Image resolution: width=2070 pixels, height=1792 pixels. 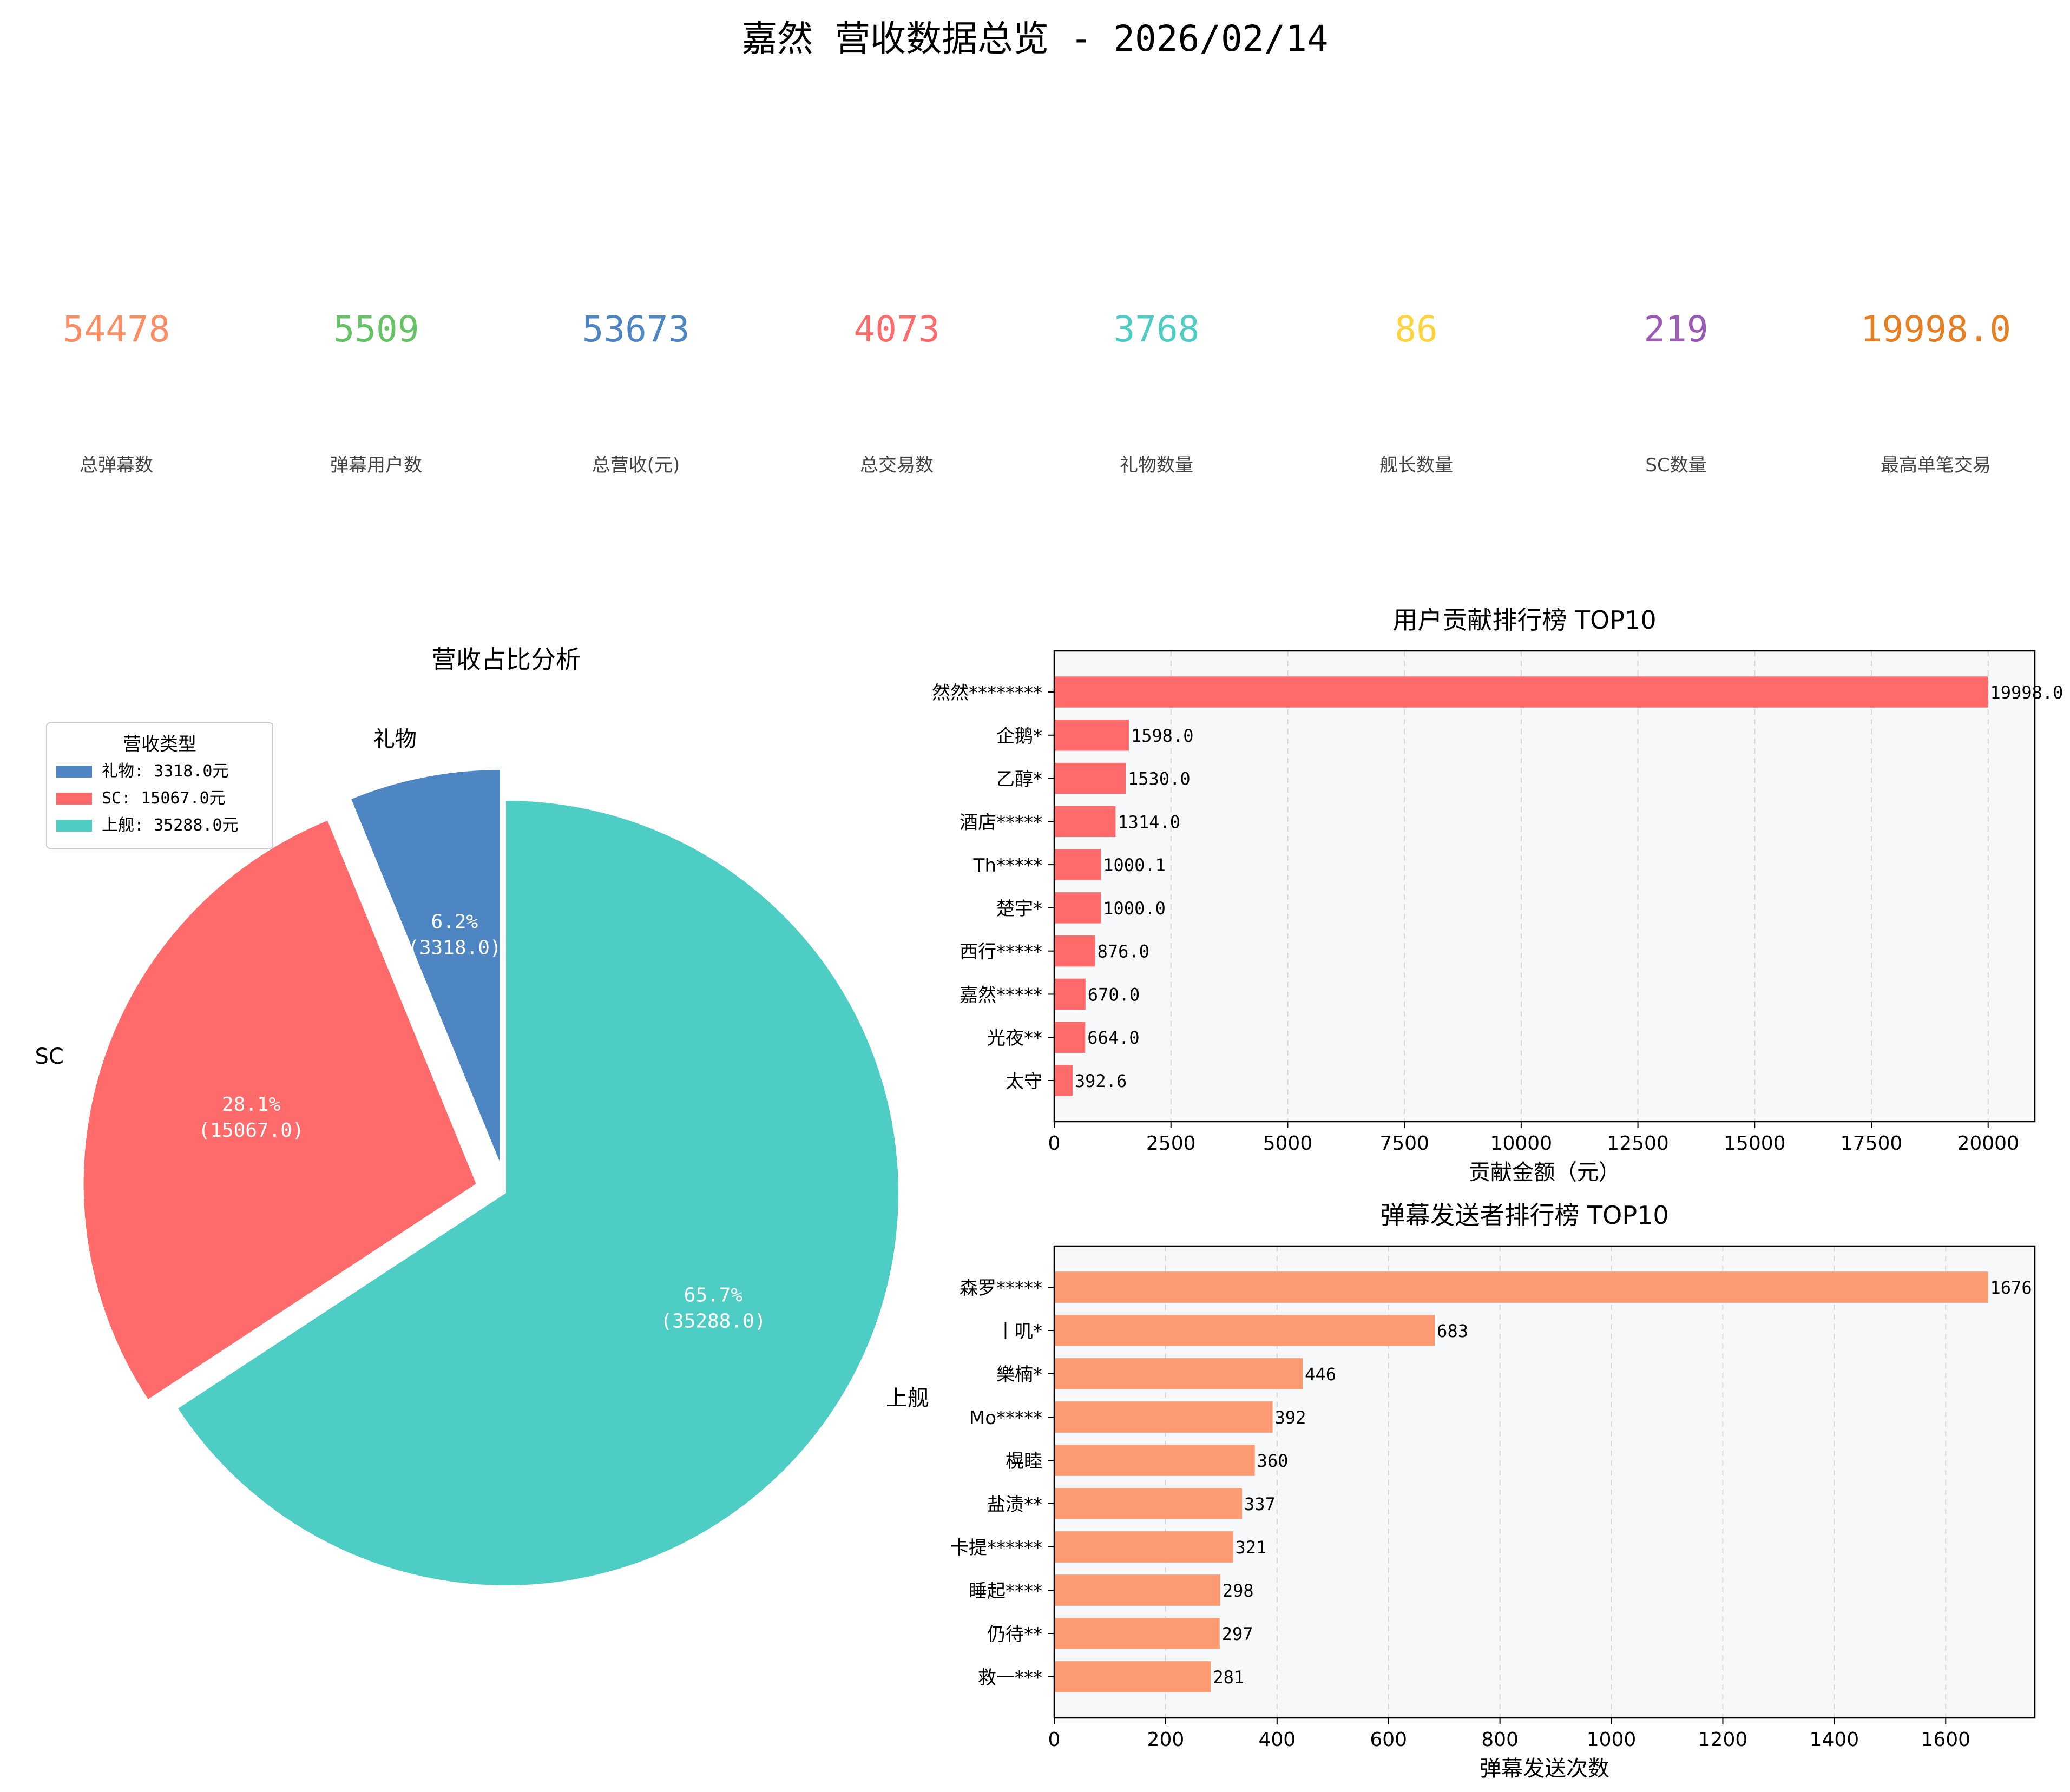 I want to click on bar-value-label: 664.0, so click(x=1113, y=1037).